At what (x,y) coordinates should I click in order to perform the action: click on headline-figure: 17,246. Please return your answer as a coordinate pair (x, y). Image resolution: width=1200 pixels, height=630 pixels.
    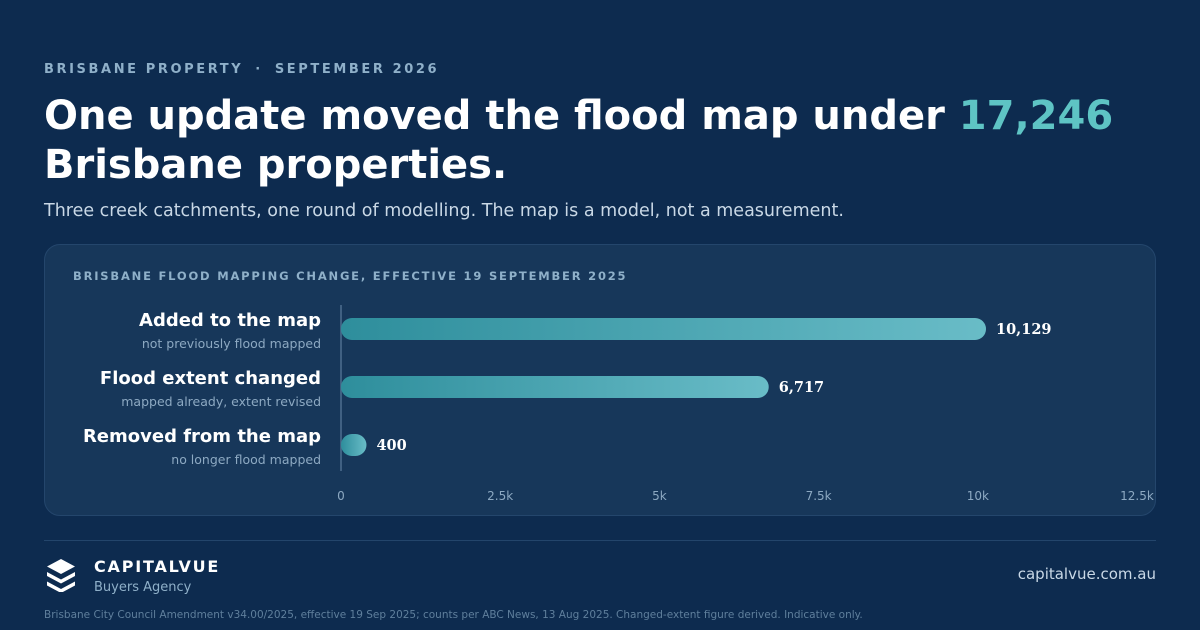
    Looking at the image, I should click on (1036, 116).